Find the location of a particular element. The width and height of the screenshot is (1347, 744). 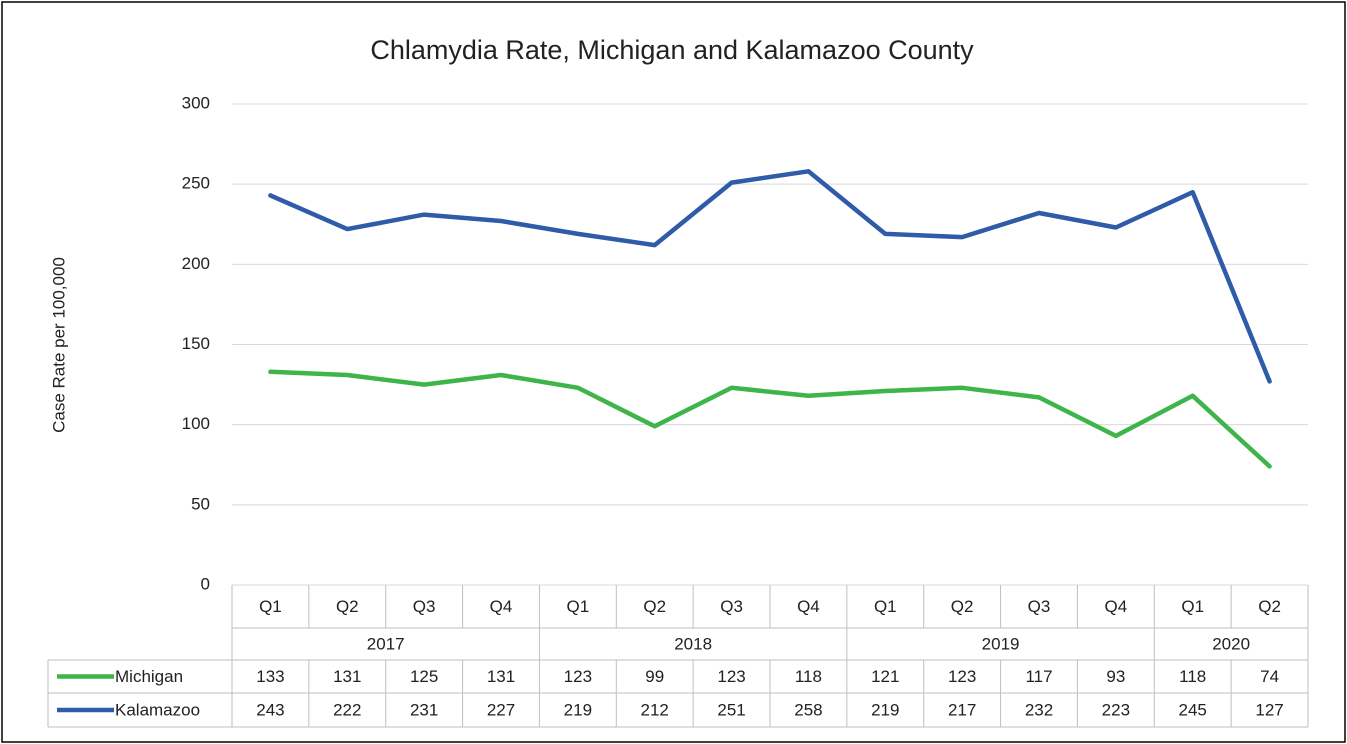

y-axis-title: Case Rate per 100,000 is located at coordinates (58, 345).